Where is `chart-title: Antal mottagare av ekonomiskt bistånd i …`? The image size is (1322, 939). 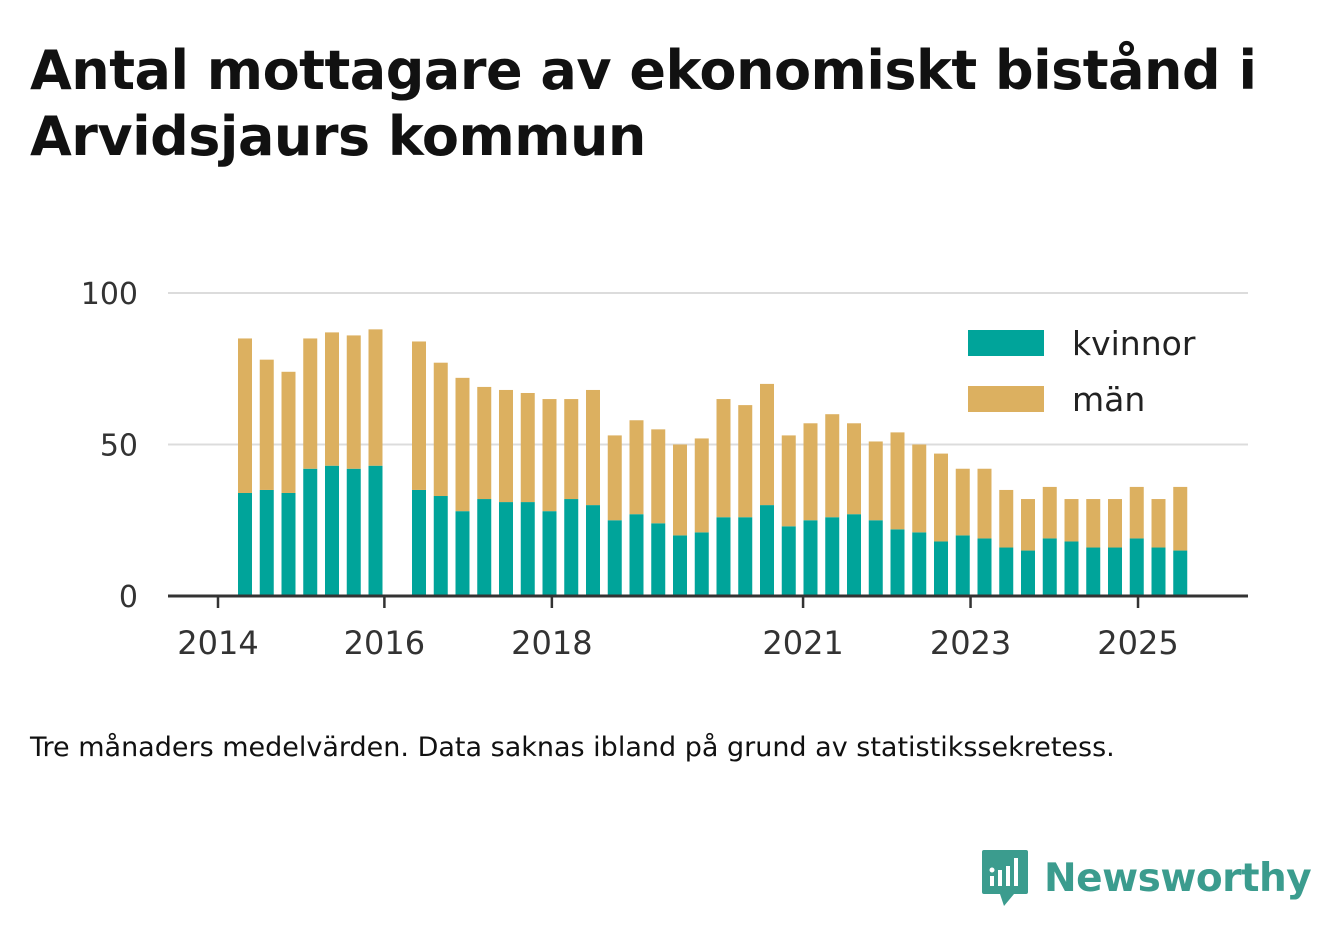
chart-title: Antal mottagare av ekonomiskt bistånd i … is located at coordinates (643, 103).